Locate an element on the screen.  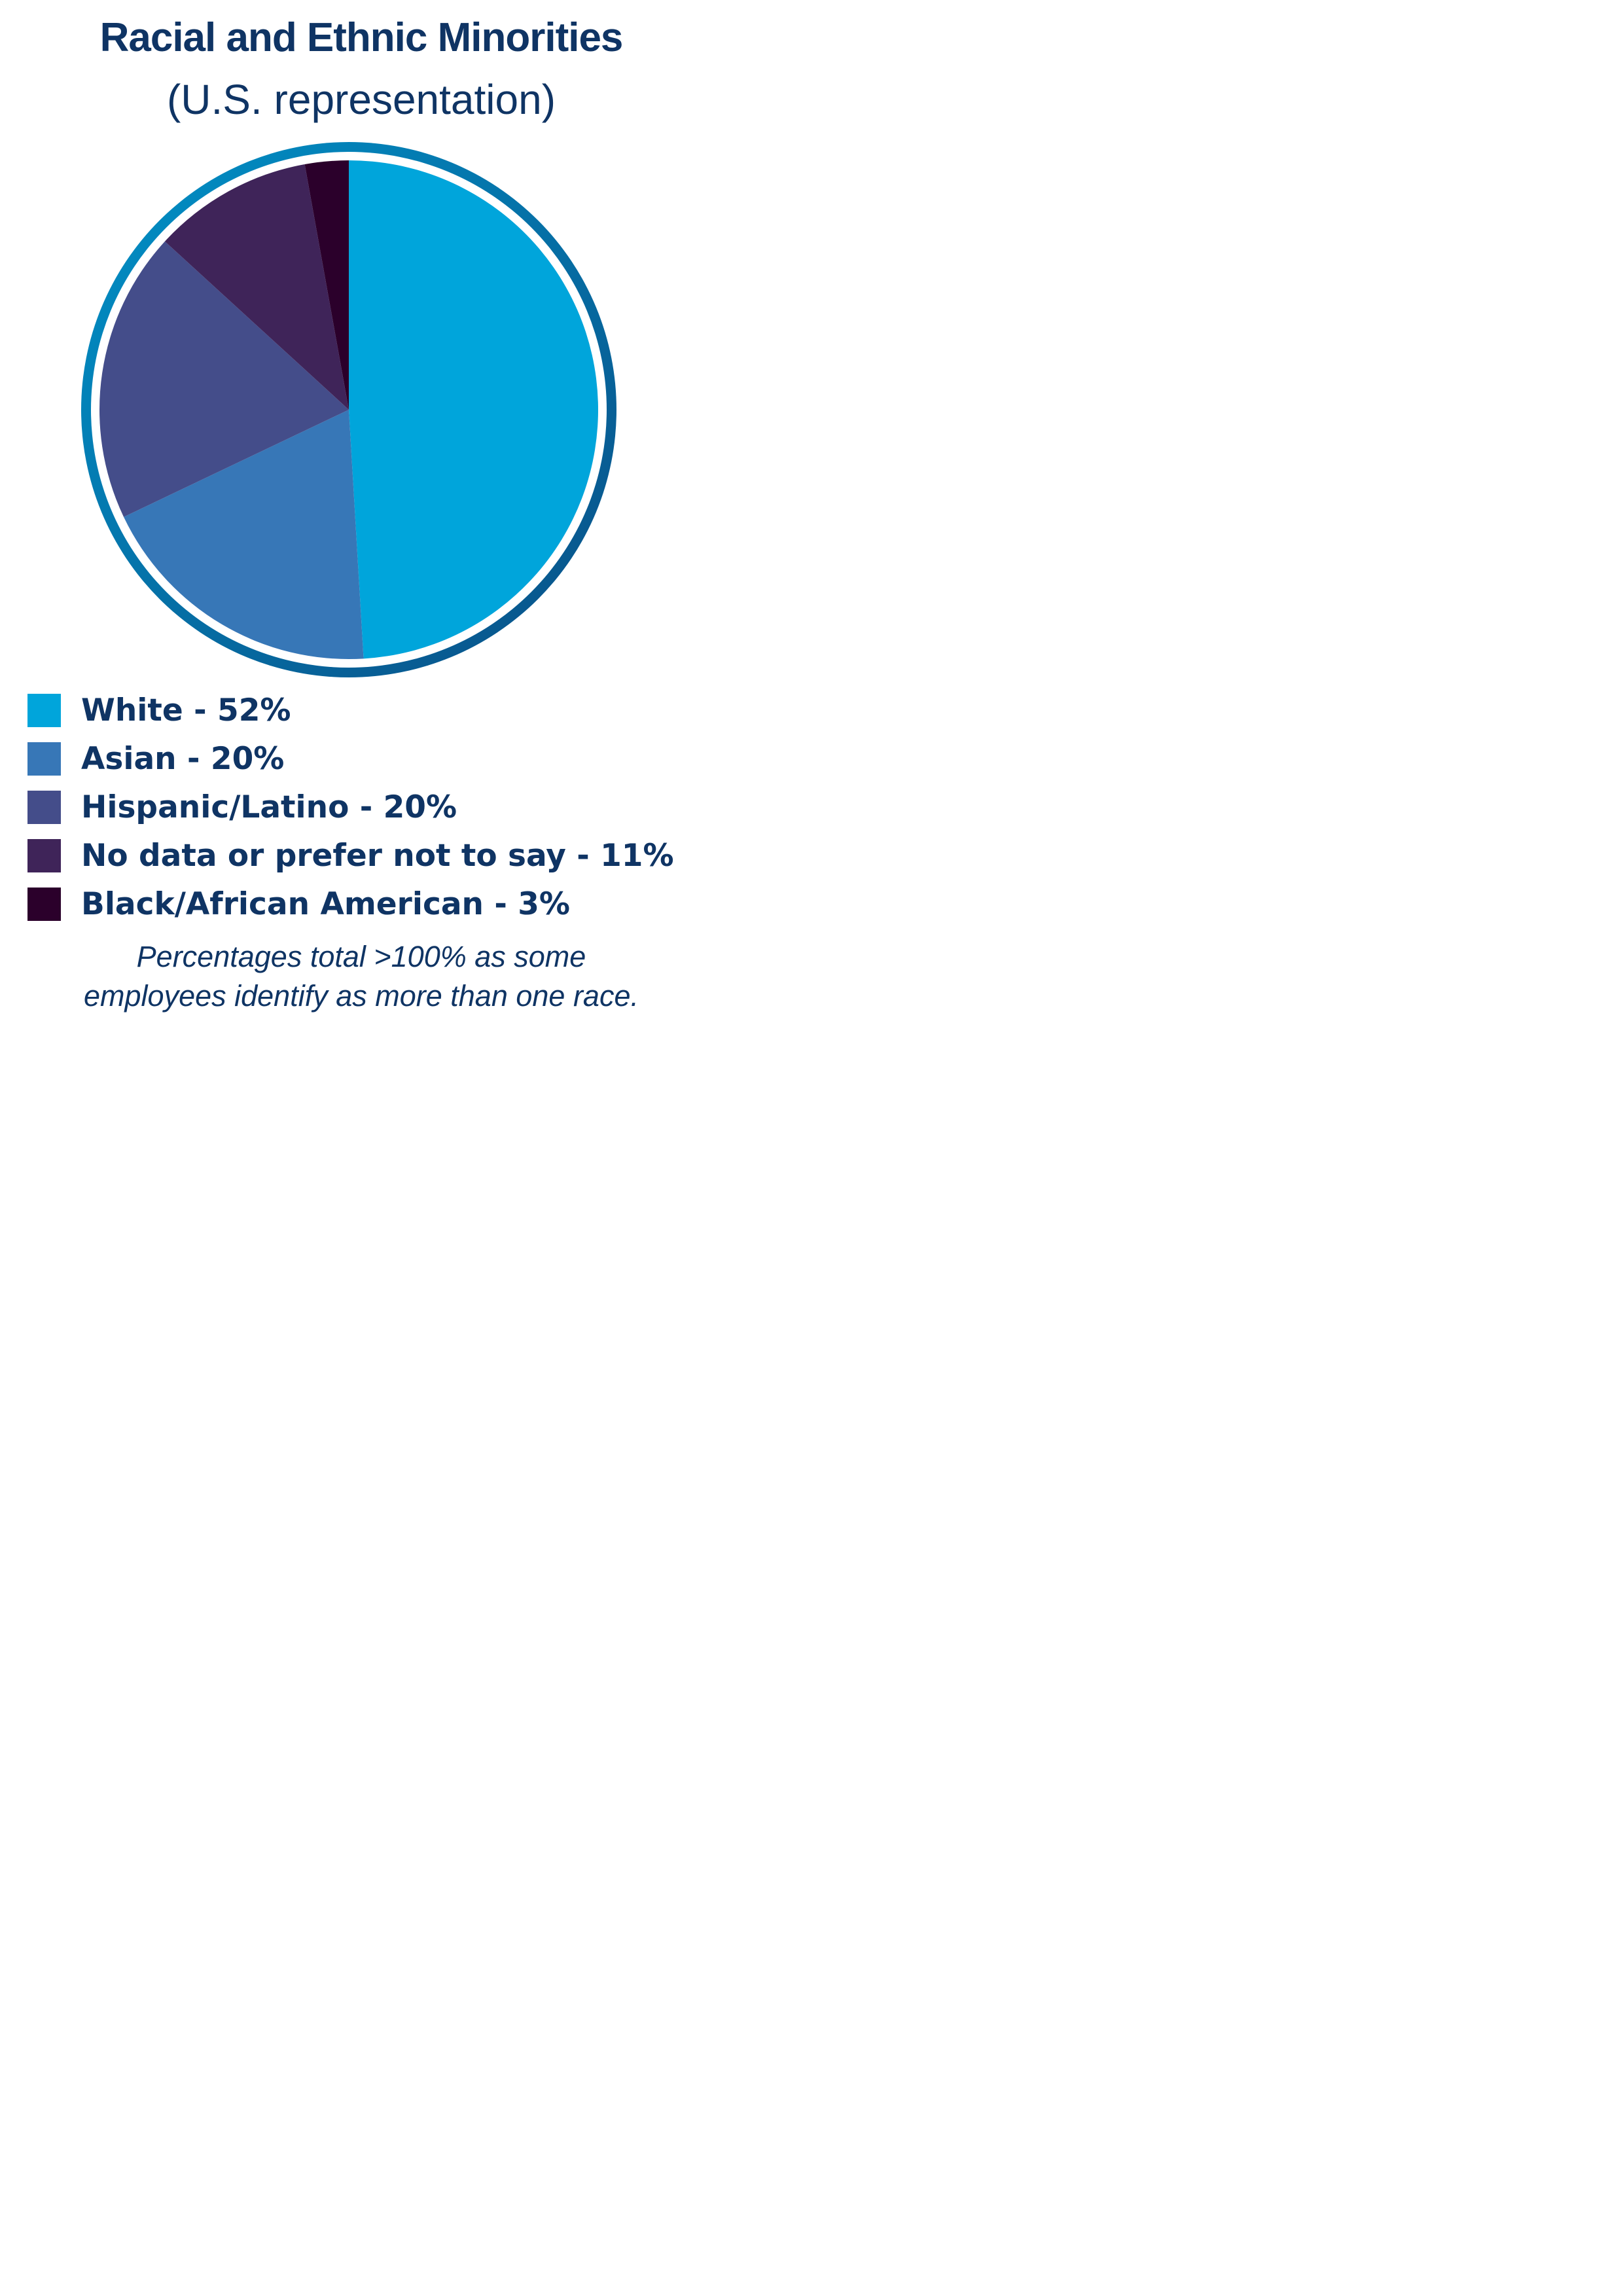
footnote-line-1: Percentages total >100% as some is located at coordinates (361, 956).